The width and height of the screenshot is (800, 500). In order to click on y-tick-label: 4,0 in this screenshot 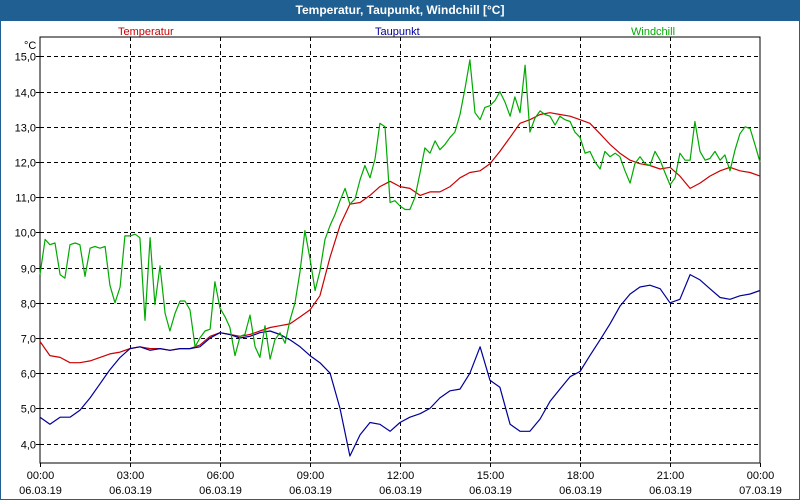, I will do `click(28, 446)`.